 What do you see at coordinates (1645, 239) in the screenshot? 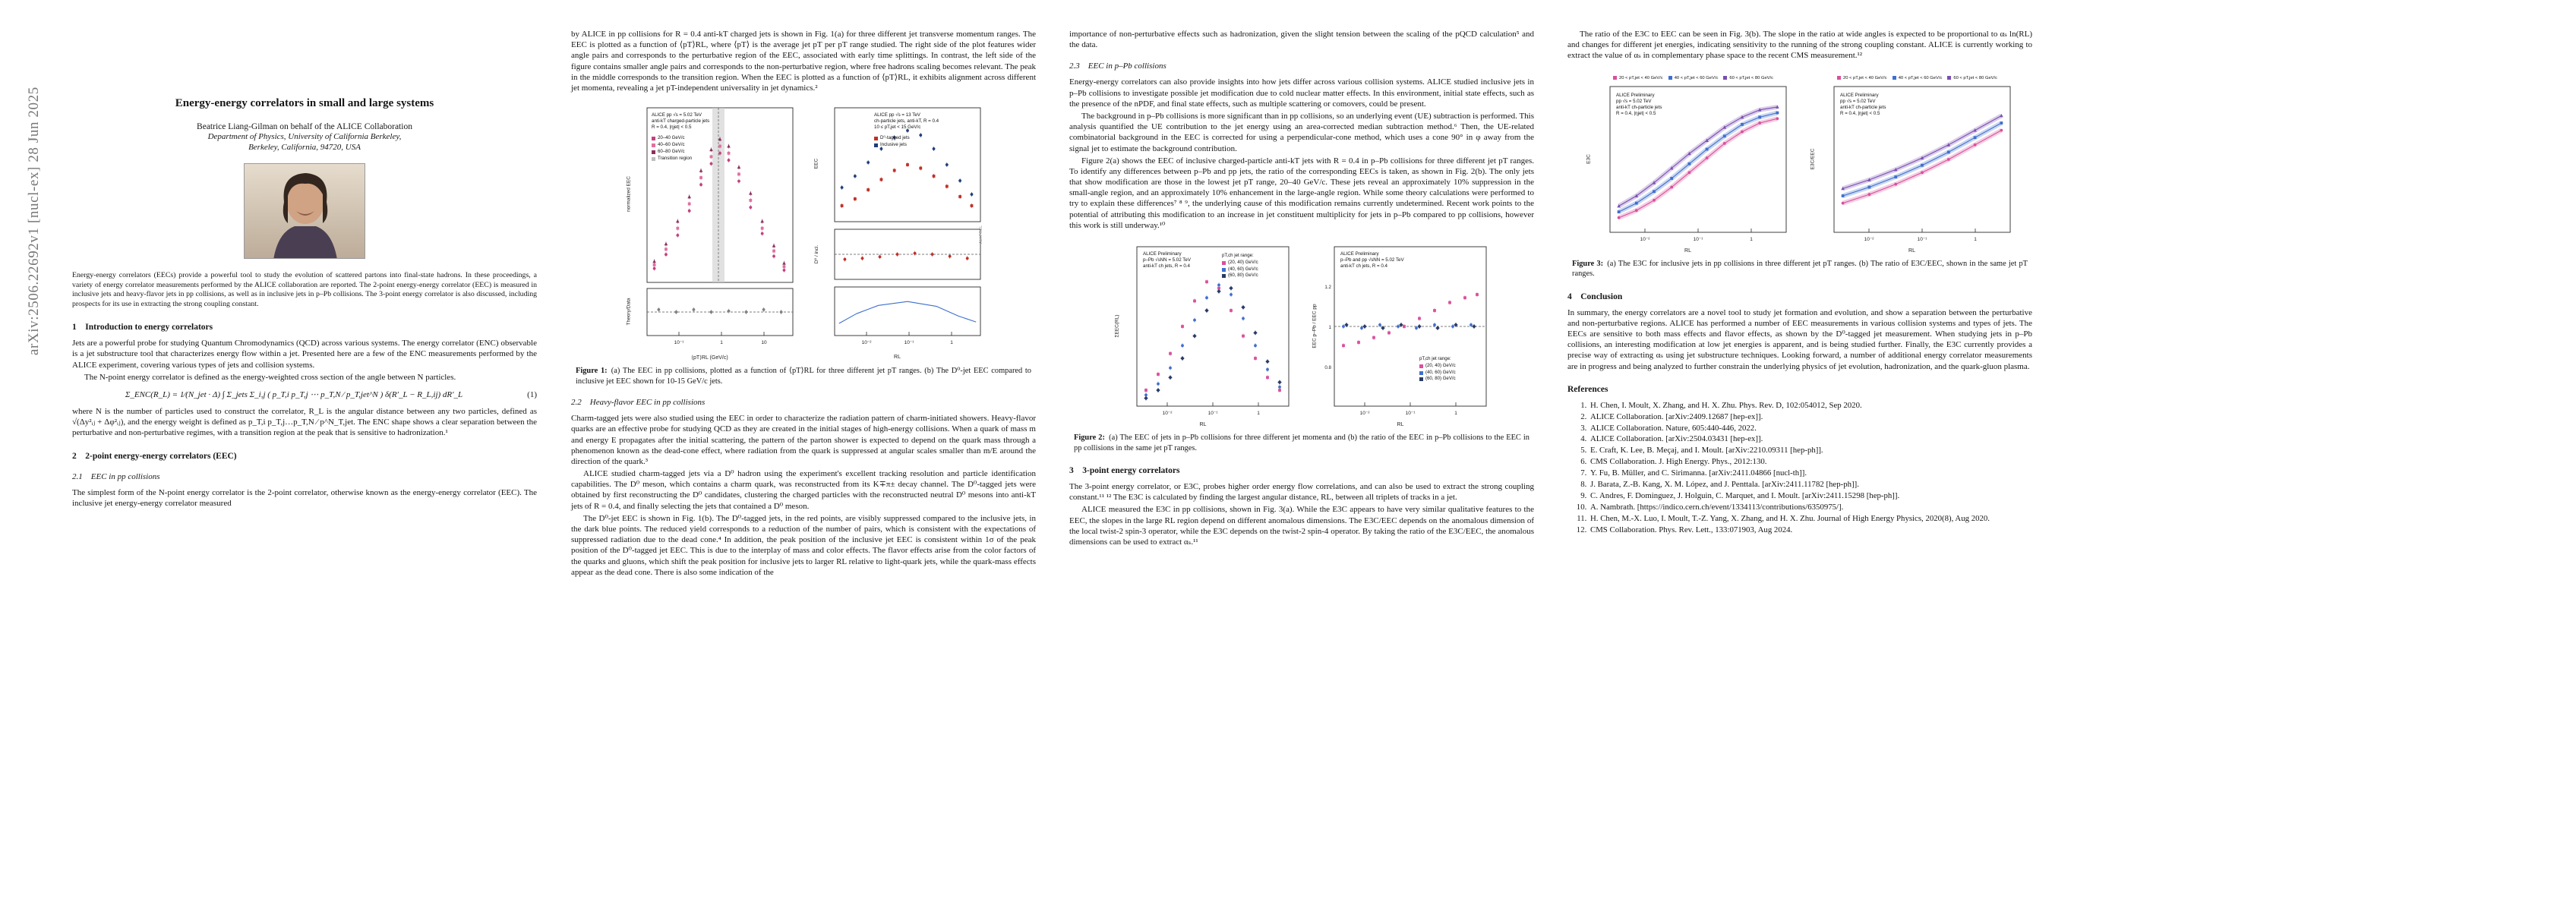
I see `x-tick-label: 10⁻²` at bounding box center [1645, 239].